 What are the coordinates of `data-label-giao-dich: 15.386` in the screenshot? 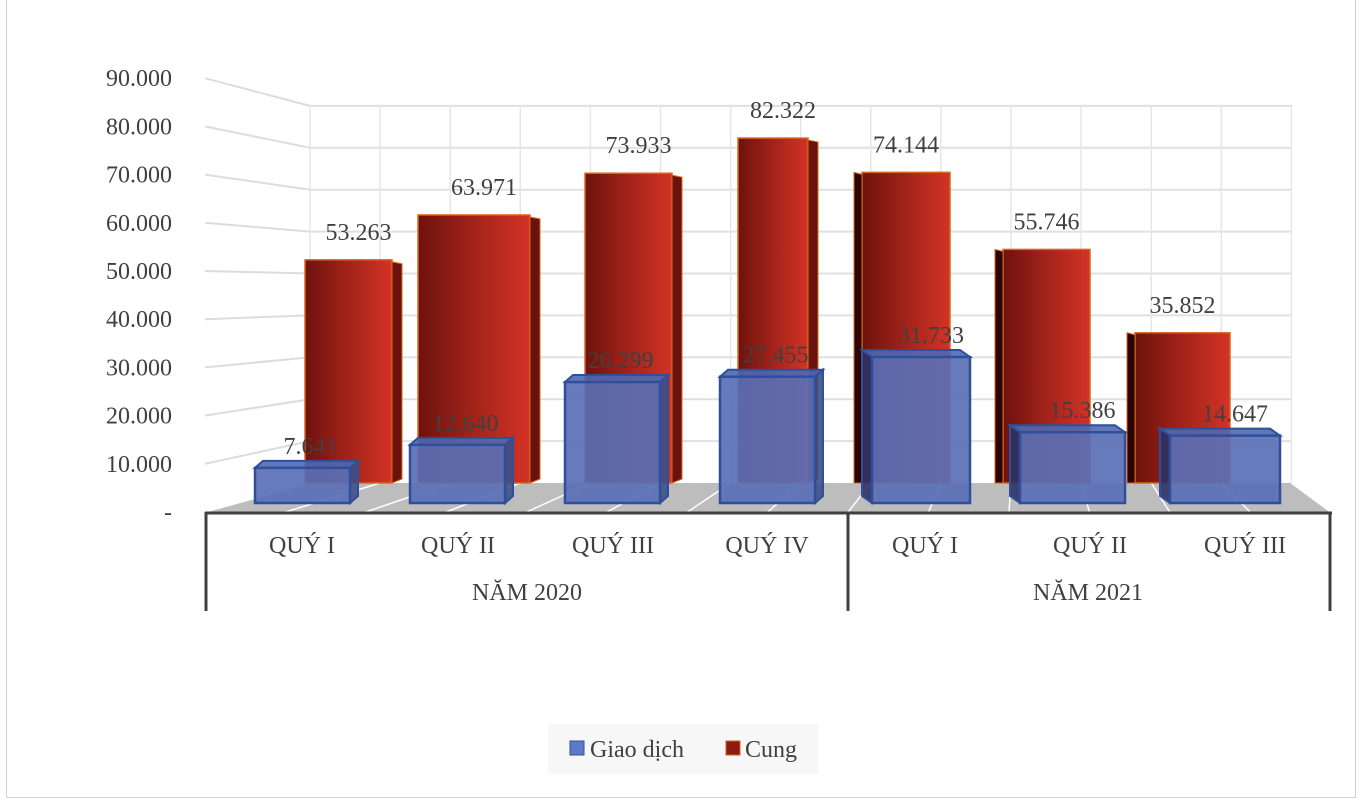 It's located at (1083, 411).